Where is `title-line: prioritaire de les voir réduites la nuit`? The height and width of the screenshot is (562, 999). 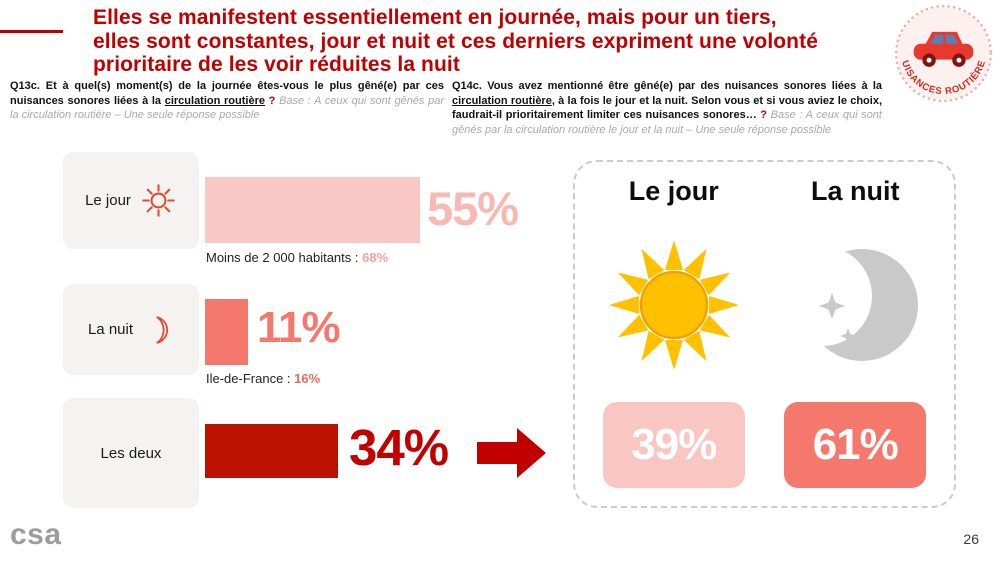 title-line: prioritaire de les voir réduites la nuit is located at coordinates (276, 65).